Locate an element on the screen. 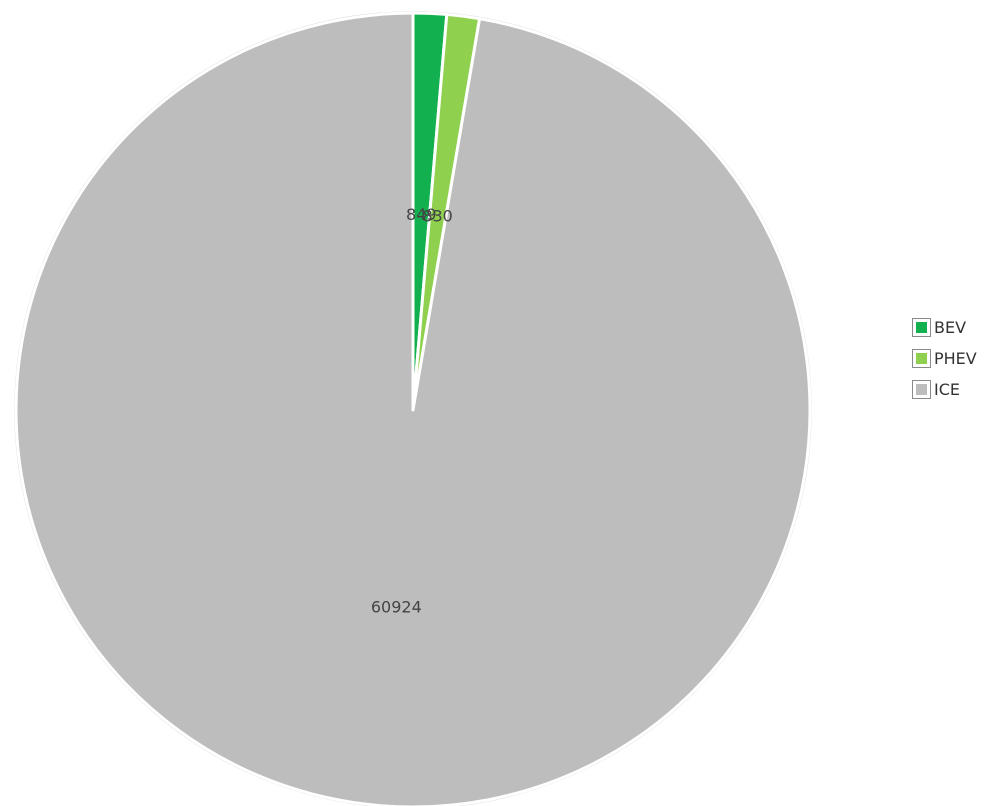 This screenshot has height=806, width=995. legend-swatch-fill-bev is located at coordinates (921, 327).